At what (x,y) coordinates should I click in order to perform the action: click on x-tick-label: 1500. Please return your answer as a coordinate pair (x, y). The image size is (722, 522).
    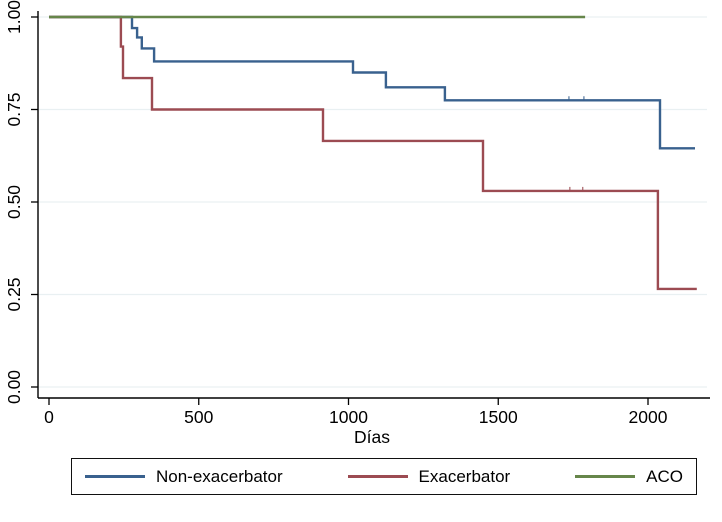
    Looking at the image, I should click on (498, 417).